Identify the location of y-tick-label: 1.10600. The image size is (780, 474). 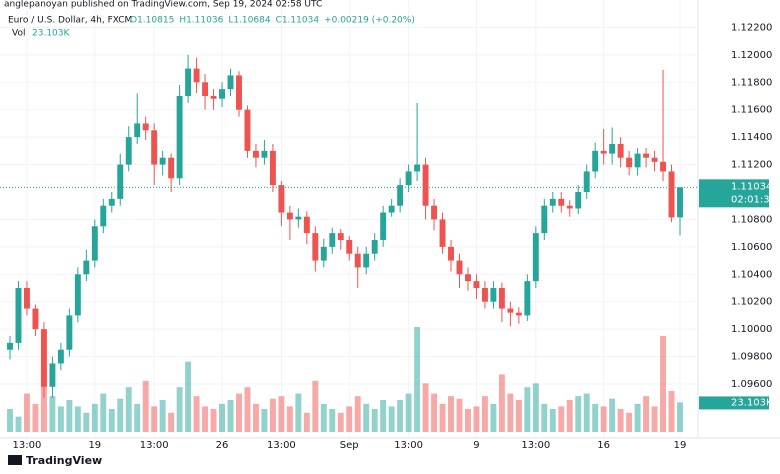
(751, 247).